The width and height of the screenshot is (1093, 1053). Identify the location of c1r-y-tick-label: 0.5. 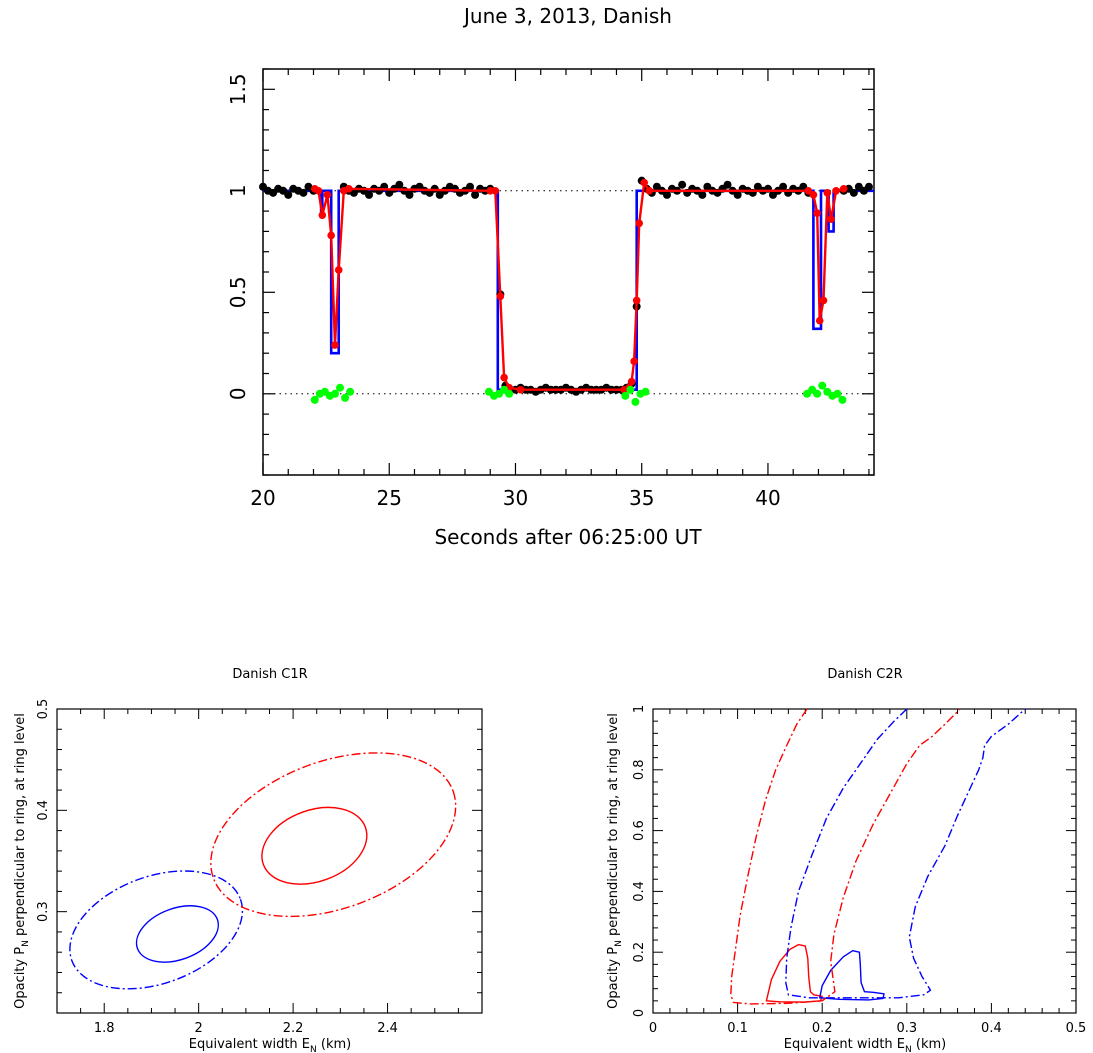
(43, 709).